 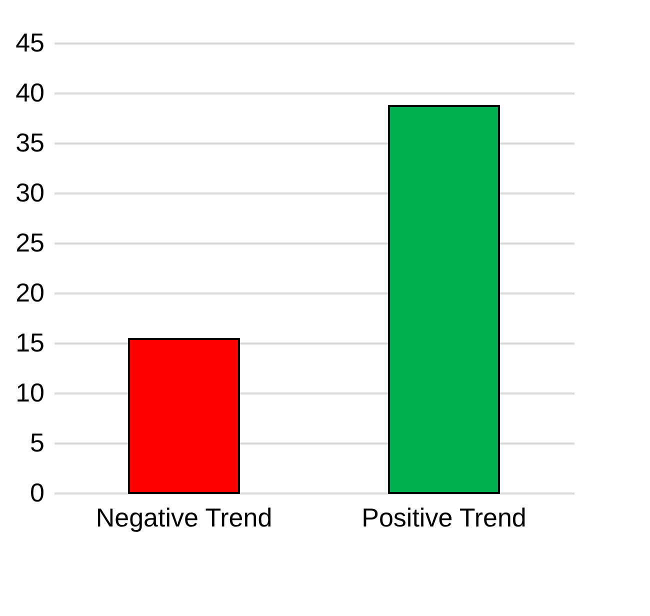 What do you see at coordinates (30, 193) in the screenshot?
I see `y-tick-label: 30` at bounding box center [30, 193].